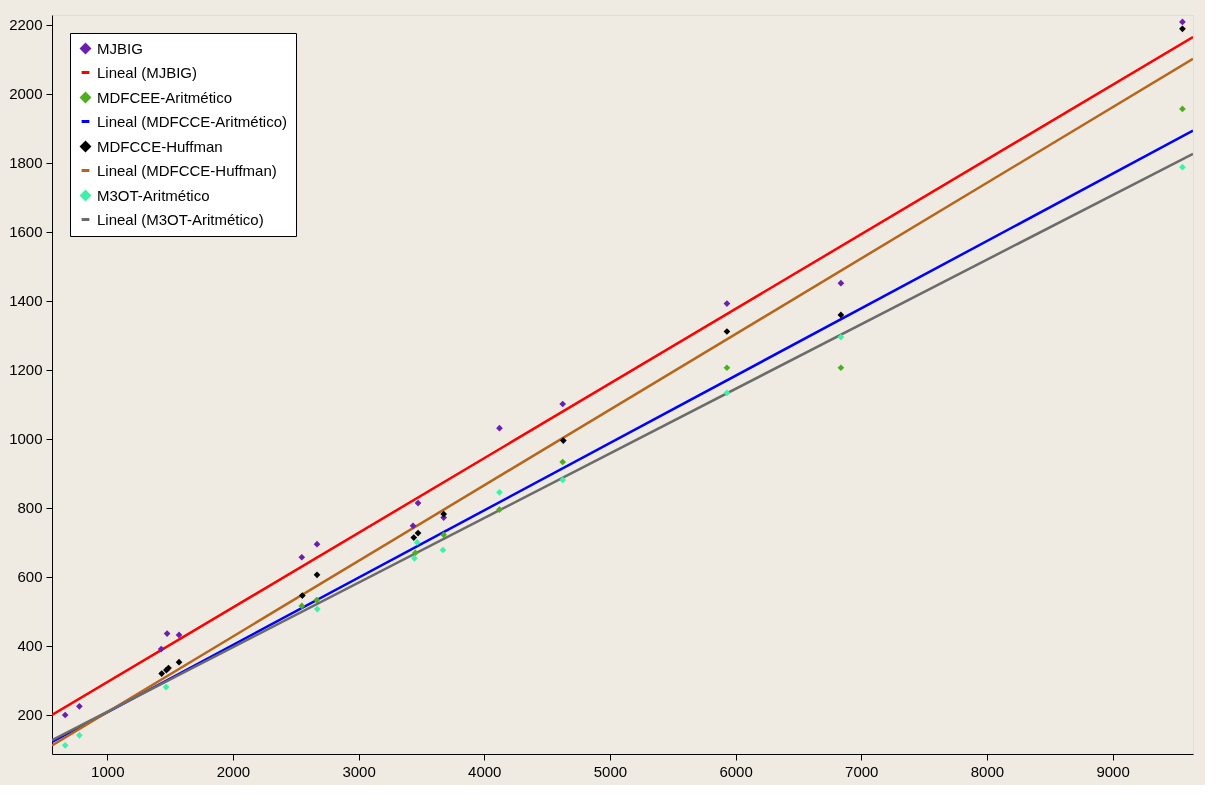 The image size is (1225, 800). I want to click on legend-label: MDFCEE-Aritmético, so click(165, 97).